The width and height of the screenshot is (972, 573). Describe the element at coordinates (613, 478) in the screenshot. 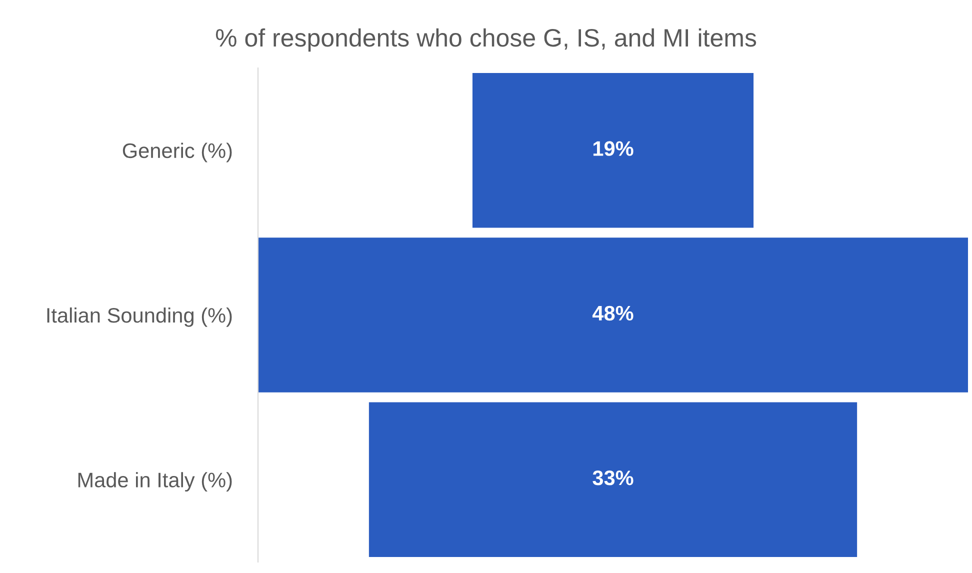

I see `data-label: 33%` at that location.